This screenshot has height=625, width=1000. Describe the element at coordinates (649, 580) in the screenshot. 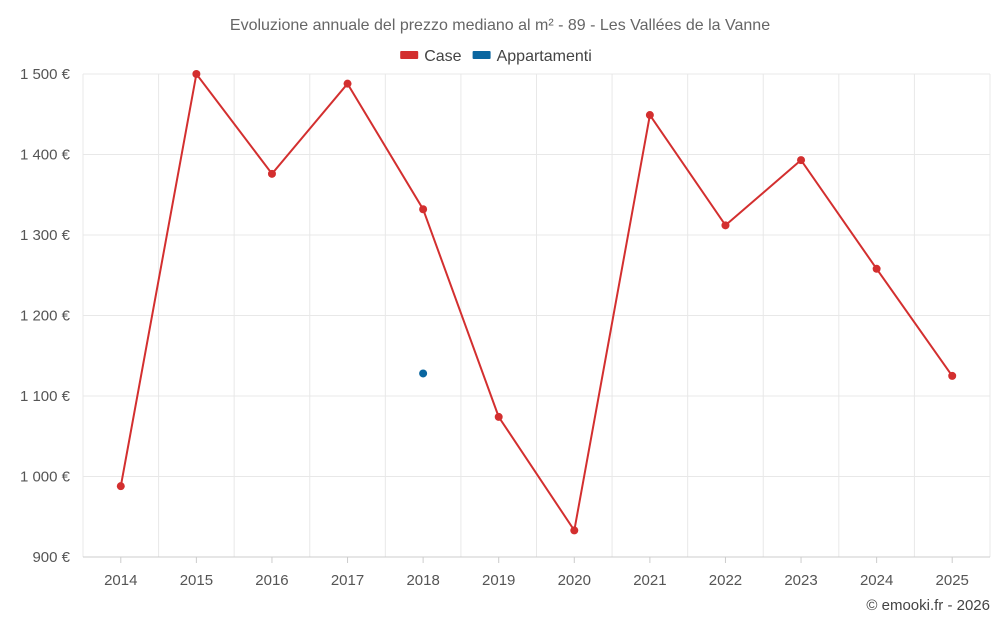

I see `x-tick-label: 2021` at that location.